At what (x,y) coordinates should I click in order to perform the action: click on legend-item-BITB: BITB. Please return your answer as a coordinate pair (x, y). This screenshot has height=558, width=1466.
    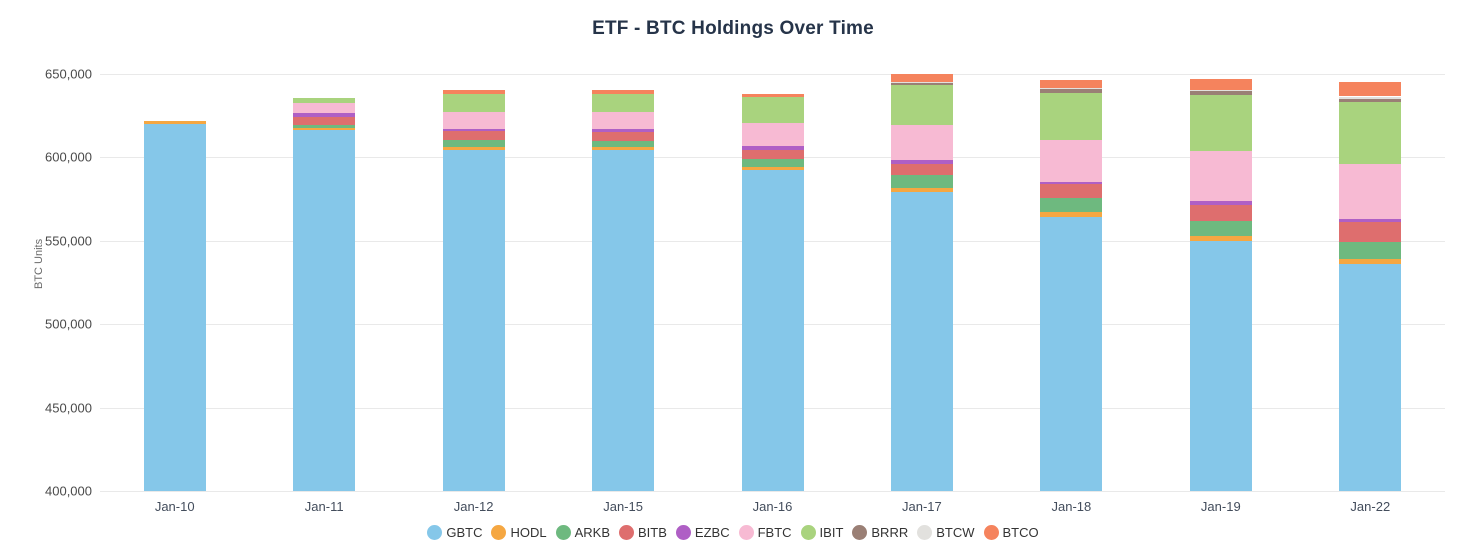
    Looking at the image, I should click on (643, 532).